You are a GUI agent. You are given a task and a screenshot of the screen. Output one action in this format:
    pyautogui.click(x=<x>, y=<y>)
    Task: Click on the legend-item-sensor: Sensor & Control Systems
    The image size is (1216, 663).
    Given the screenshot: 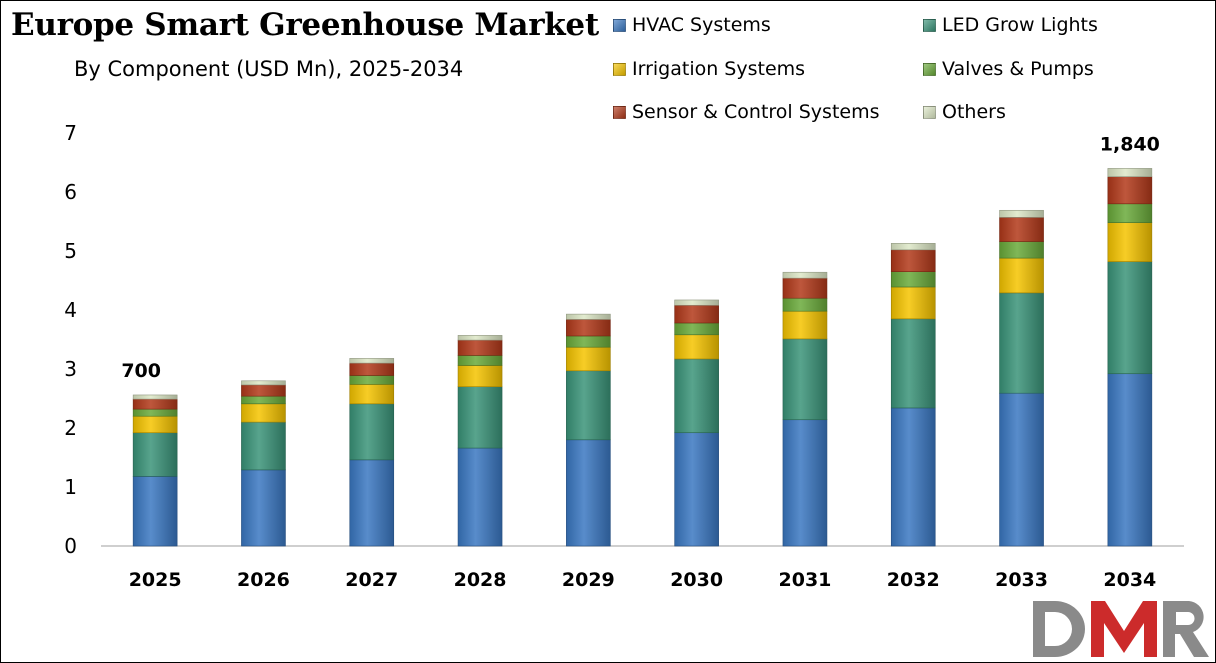 What is the action you would take?
    pyautogui.click(x=746, y=112)
    